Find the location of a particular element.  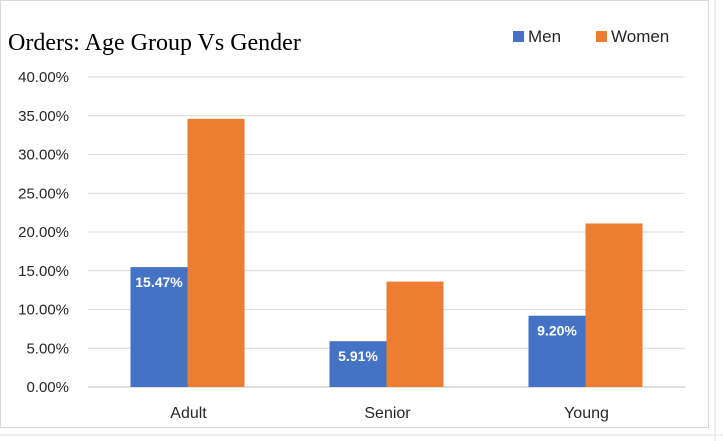

x-axis-category-labels: Adult Senior Young is located at coordinates (389, 413).